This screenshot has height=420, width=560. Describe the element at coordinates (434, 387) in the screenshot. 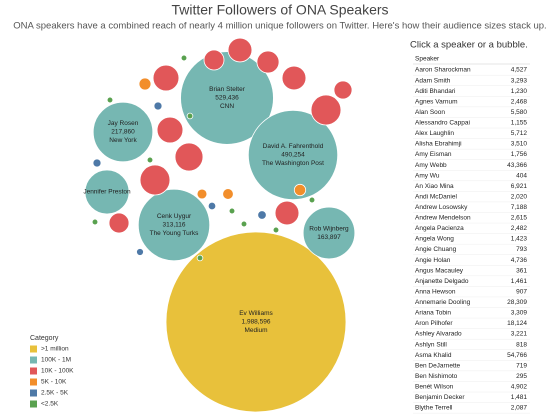

I see `speaker-name: Benét Wilson` at that location.